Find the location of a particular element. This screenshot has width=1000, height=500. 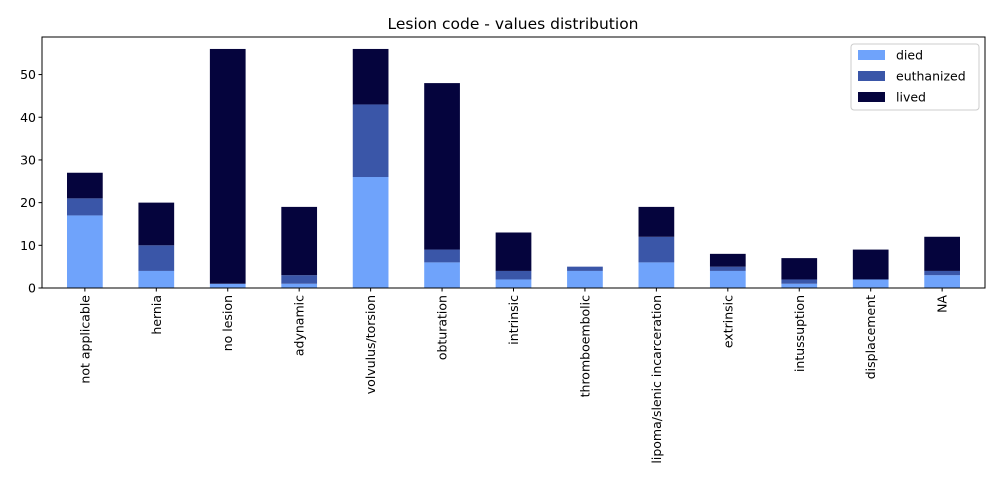

y-tick-label-1: 10 is located at coordinates (28, 245).